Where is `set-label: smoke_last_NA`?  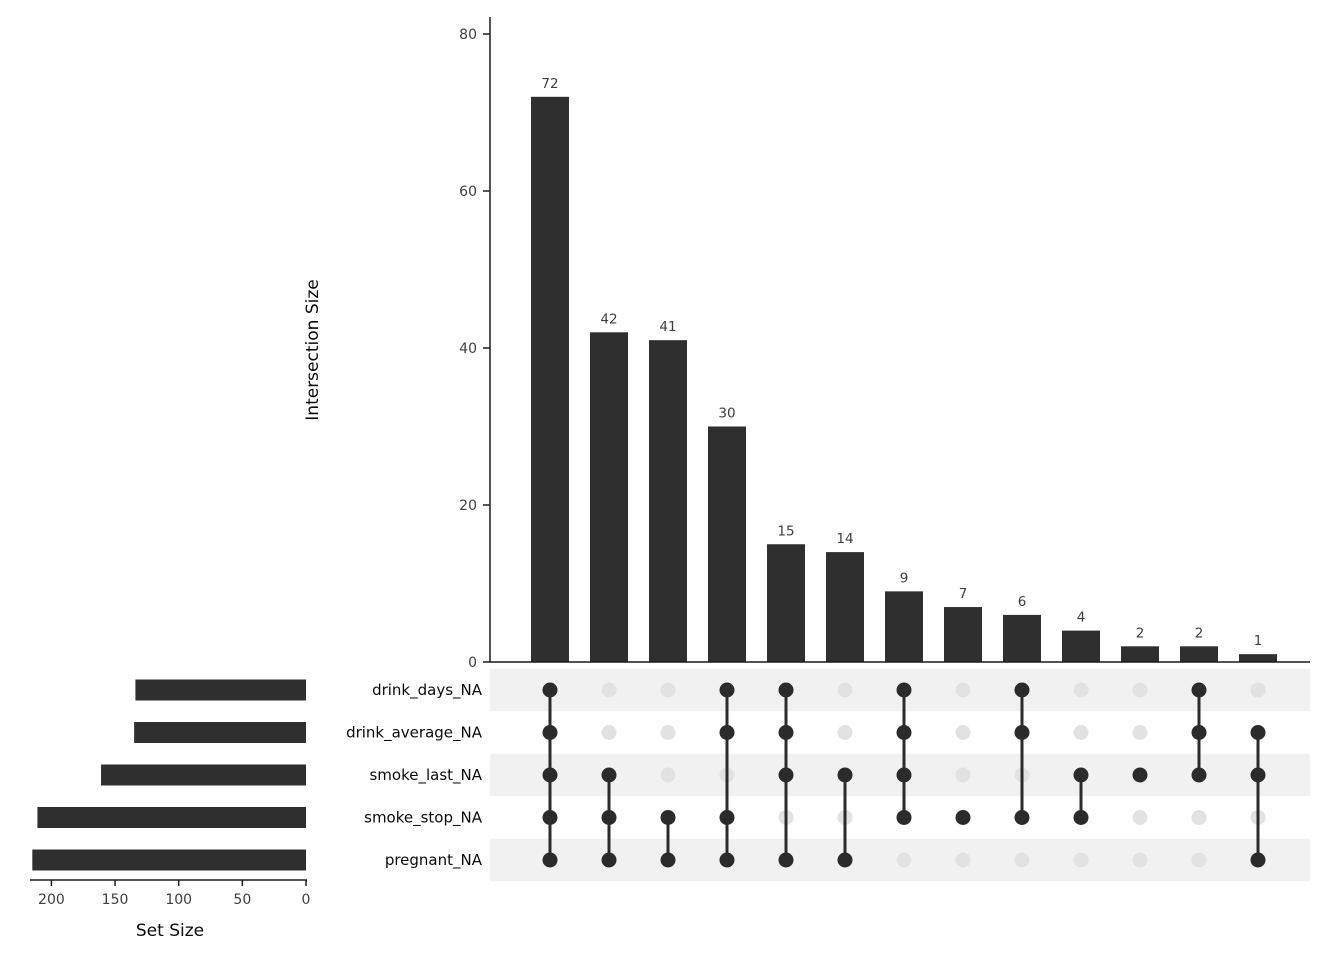
set-label: smoke_last_NA is located at coordinates (425, 775).